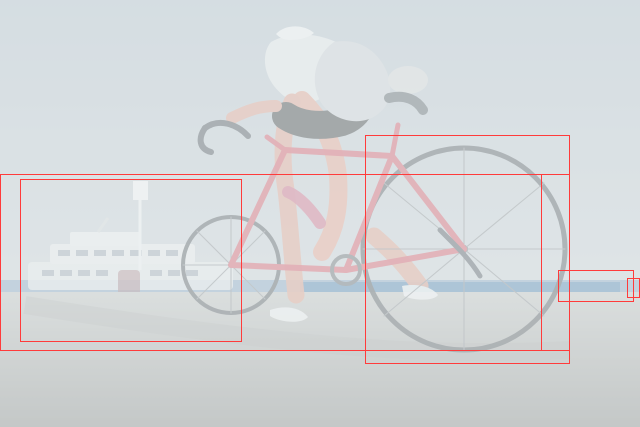  I want to click on sign-board, so click(140, 190).